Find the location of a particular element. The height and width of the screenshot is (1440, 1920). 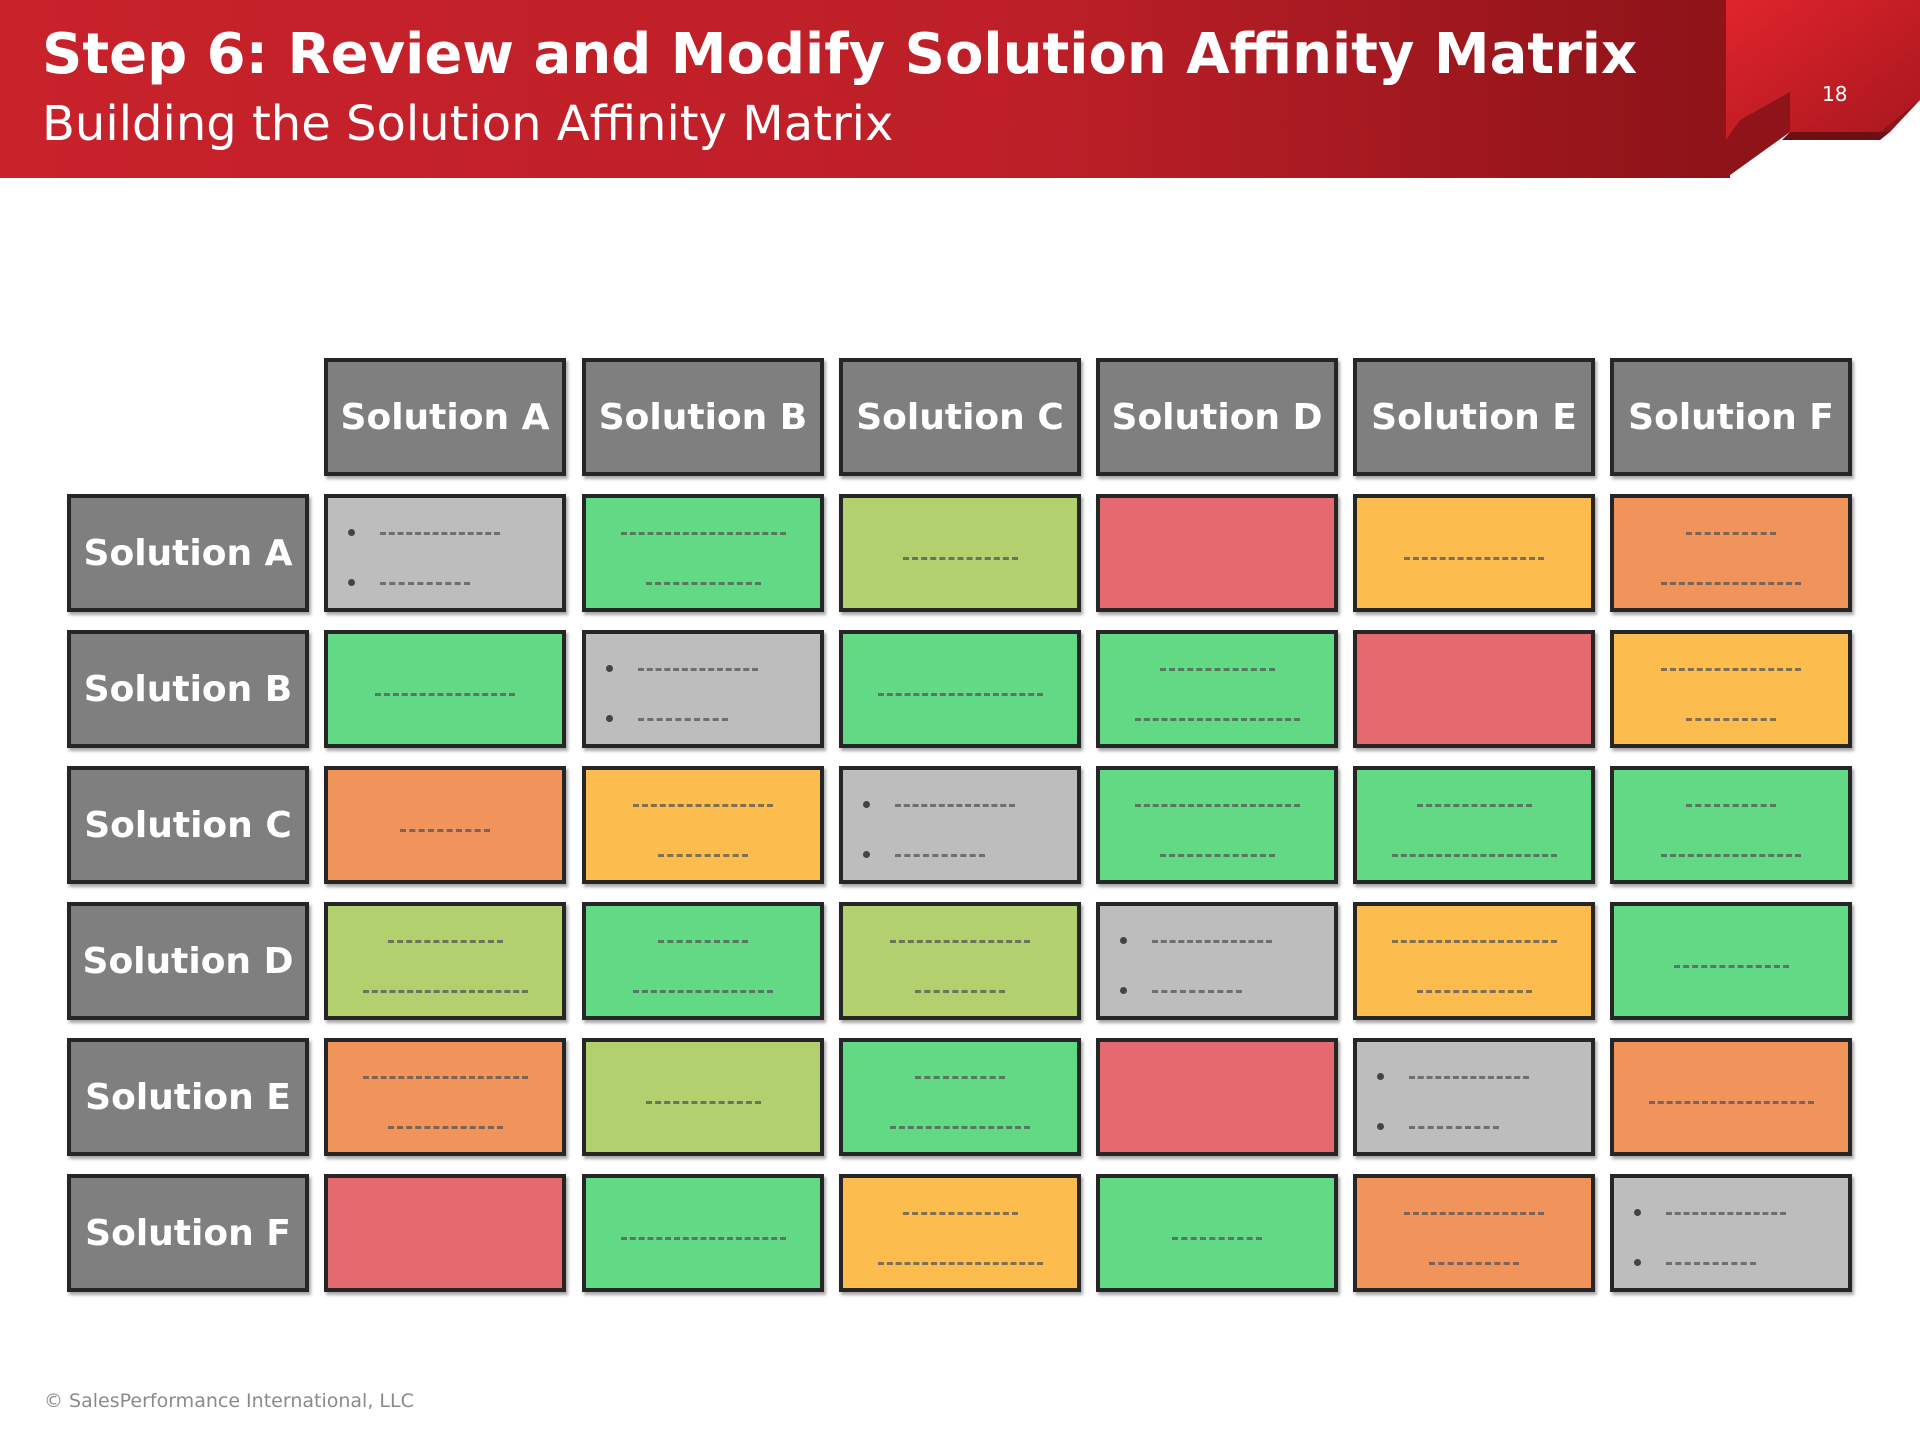

matrix-cell-r3-c2 is located at coordinates (703, 825).